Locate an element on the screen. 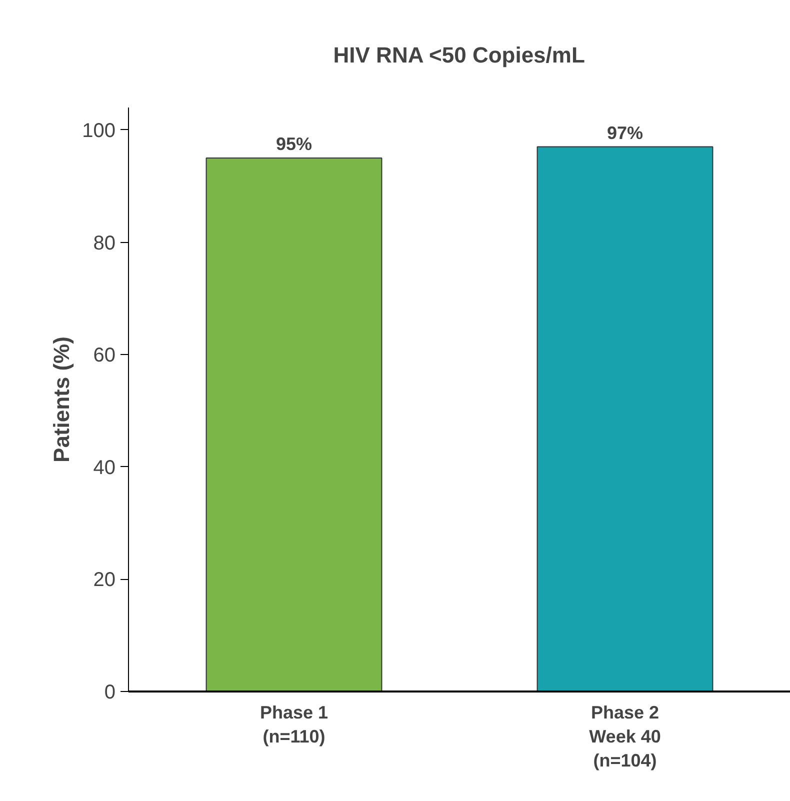  y-tick-label: 20 is located at coordinates (104, 580).